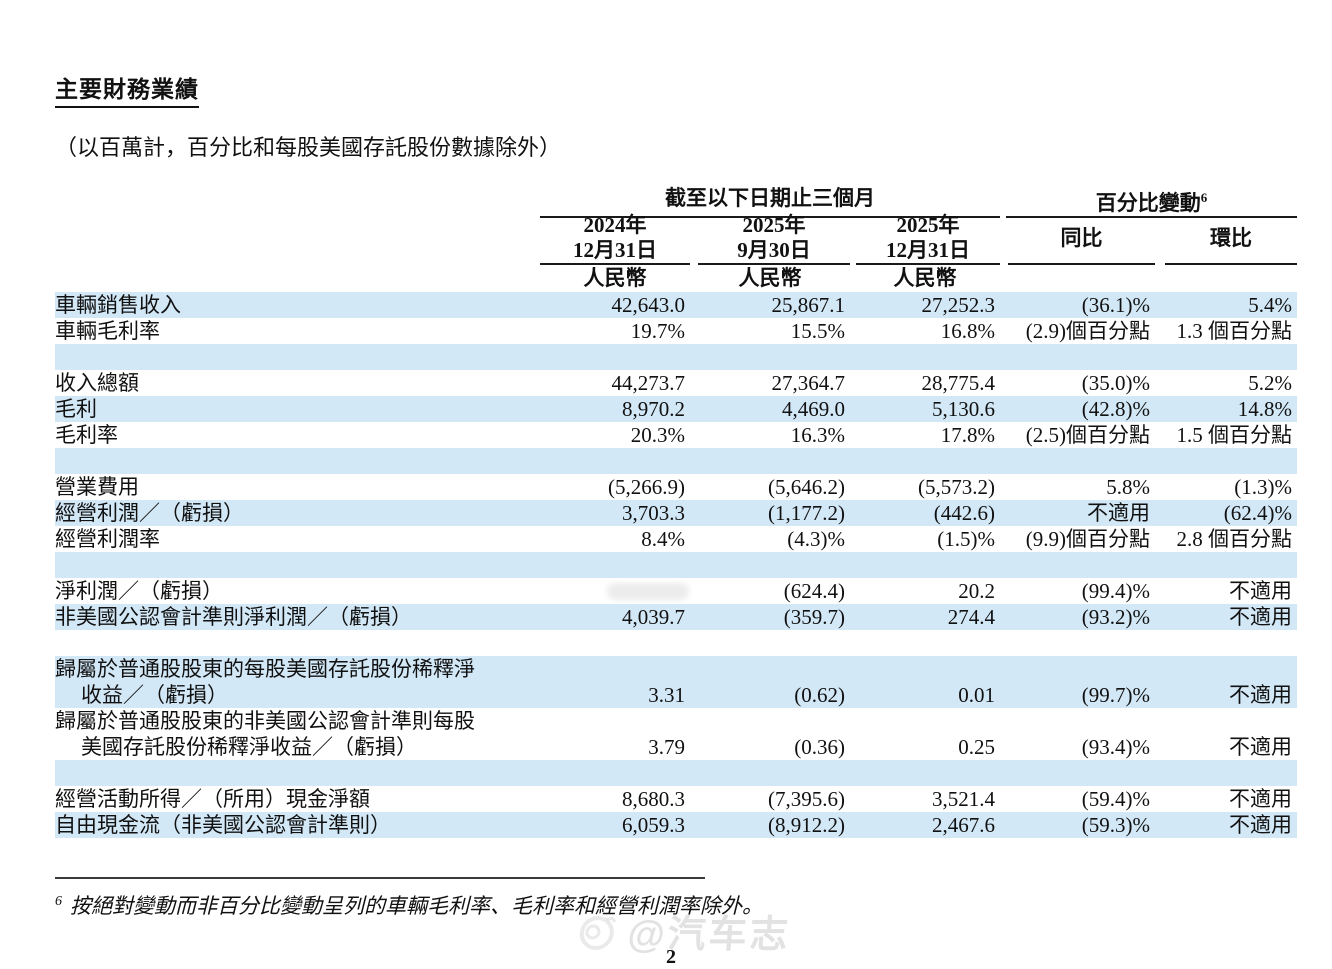 This screenshot has height=969, width=1332. What do you see at coordinates (666, 695) in the screenshot?
I see `cell-value: 3.31` at bounding box center [666, 695].